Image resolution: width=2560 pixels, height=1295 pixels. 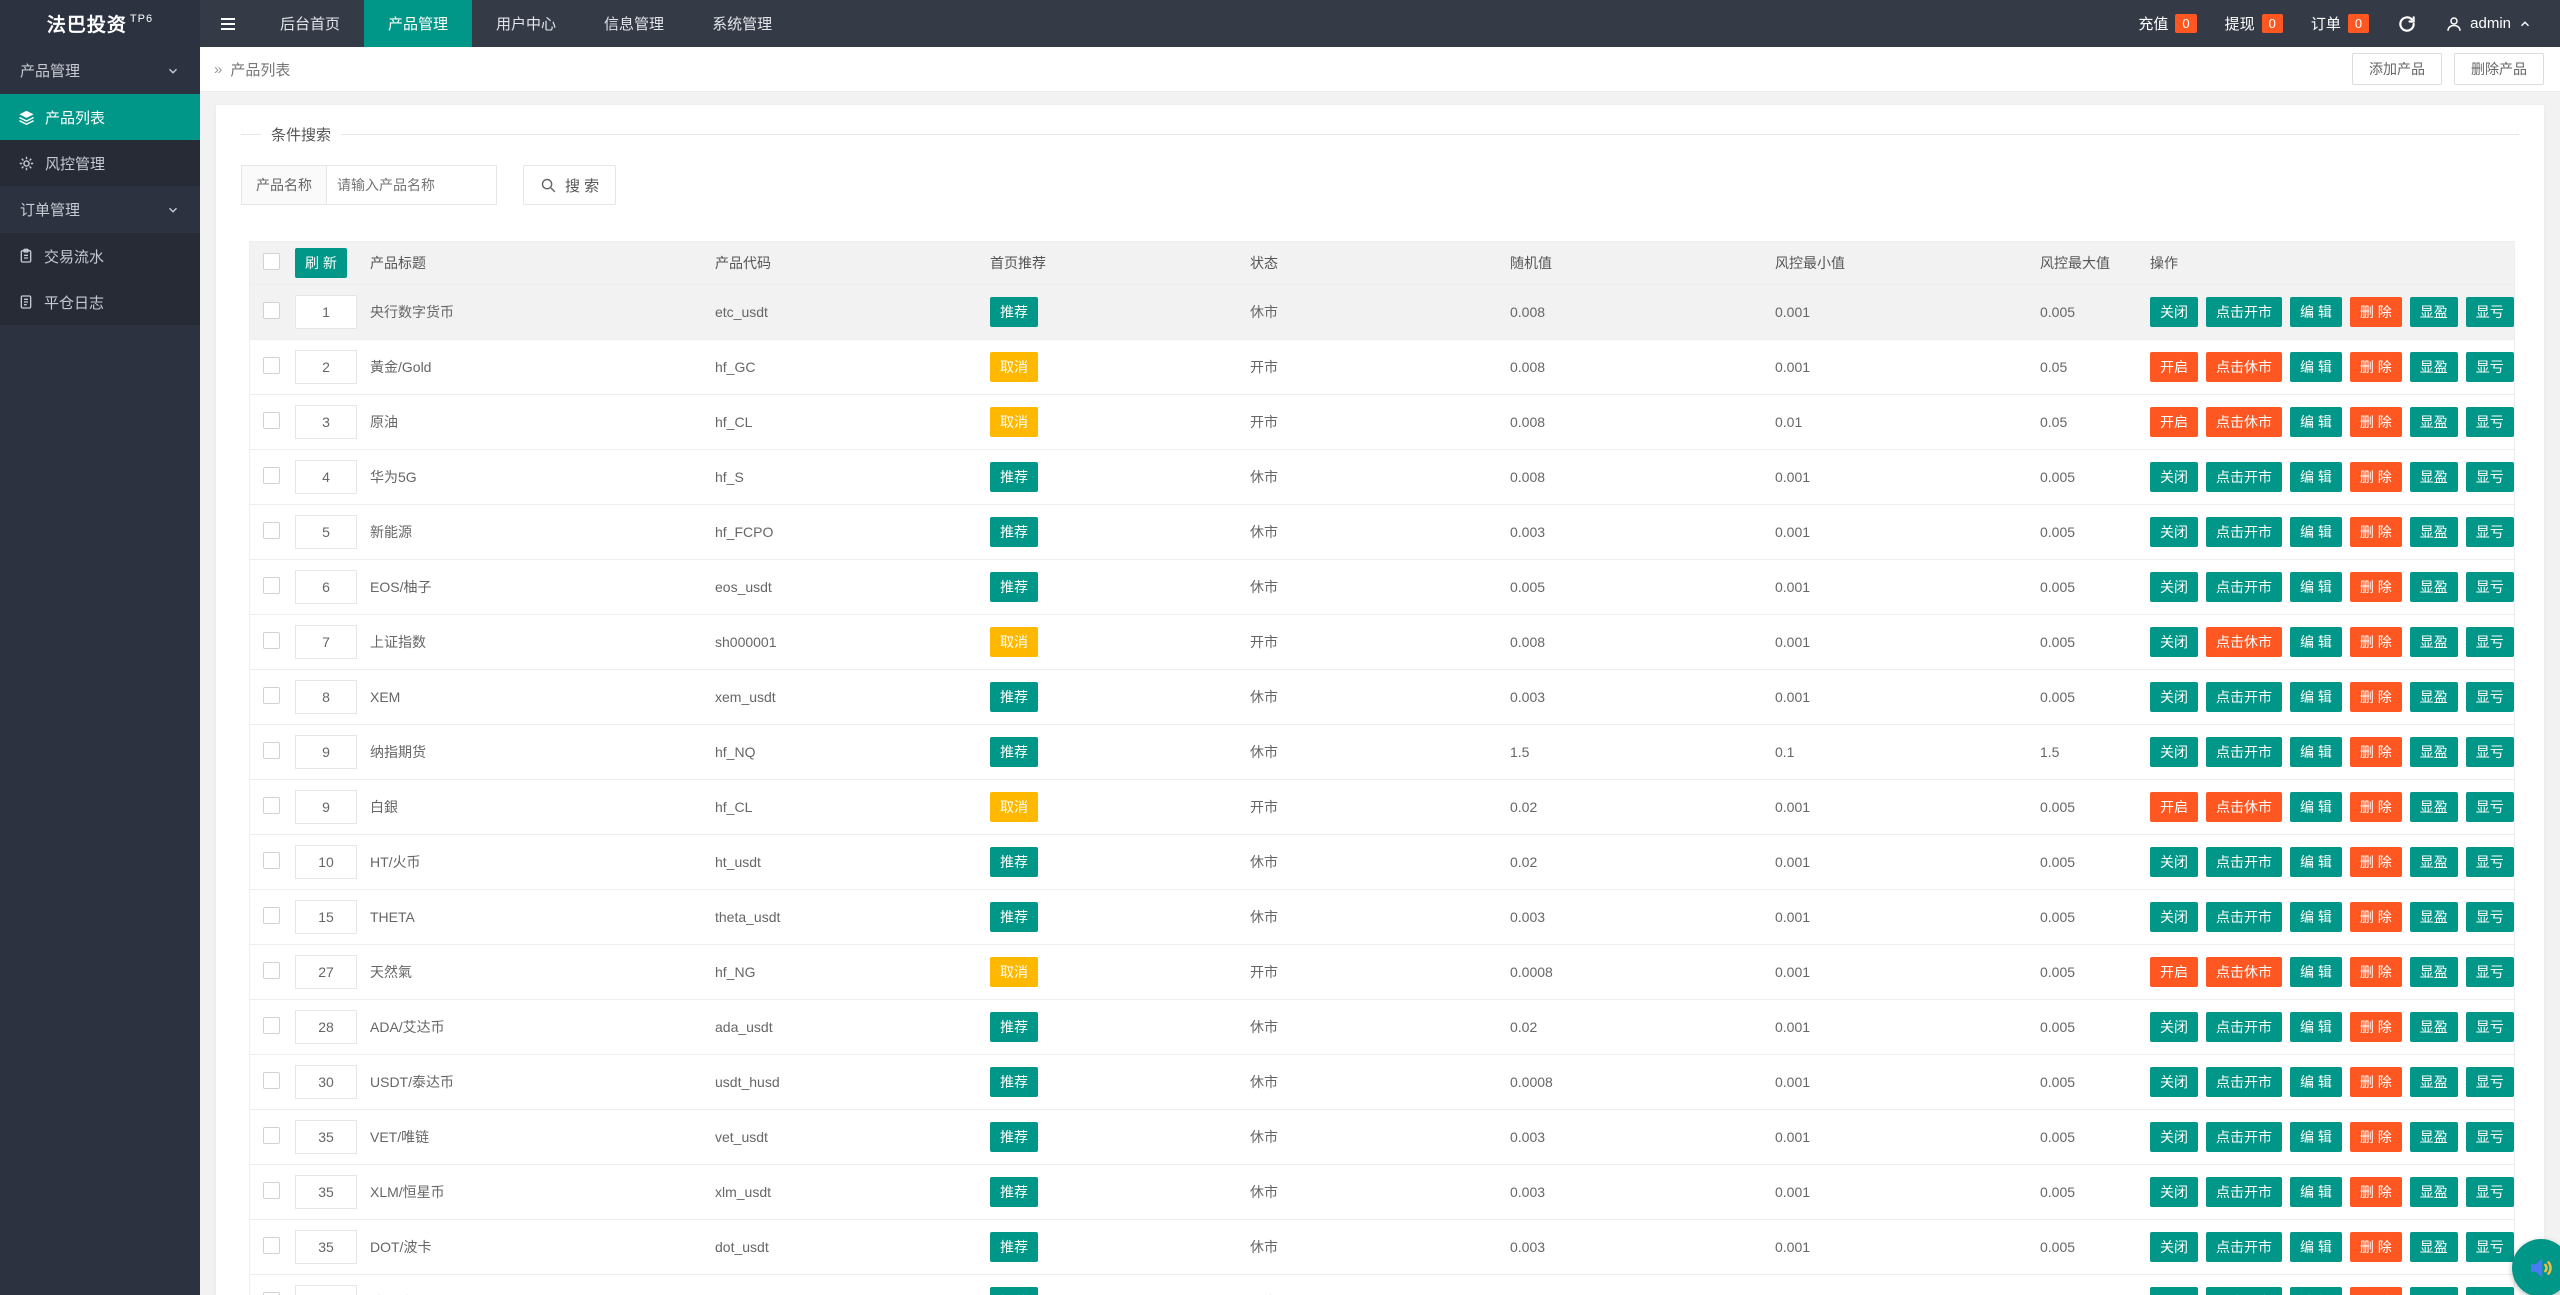 What do you see at coordinates (100, 209) in the screenshot?
I see `sidebar-group-order-manage: 订单管理` at bounding box center [100, 209].